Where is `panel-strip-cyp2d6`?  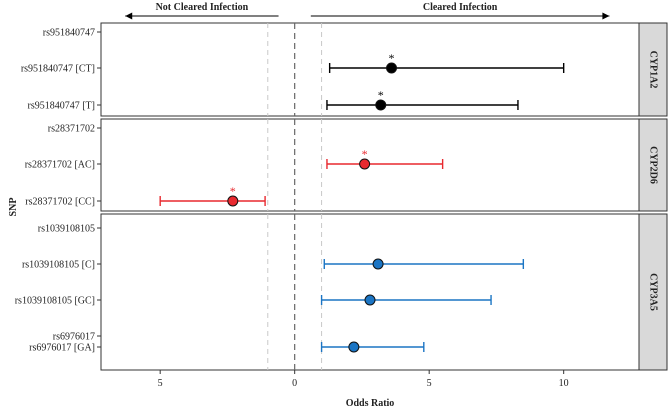
panel-strip-cyp2d6 is located at coordinates (653, 165).